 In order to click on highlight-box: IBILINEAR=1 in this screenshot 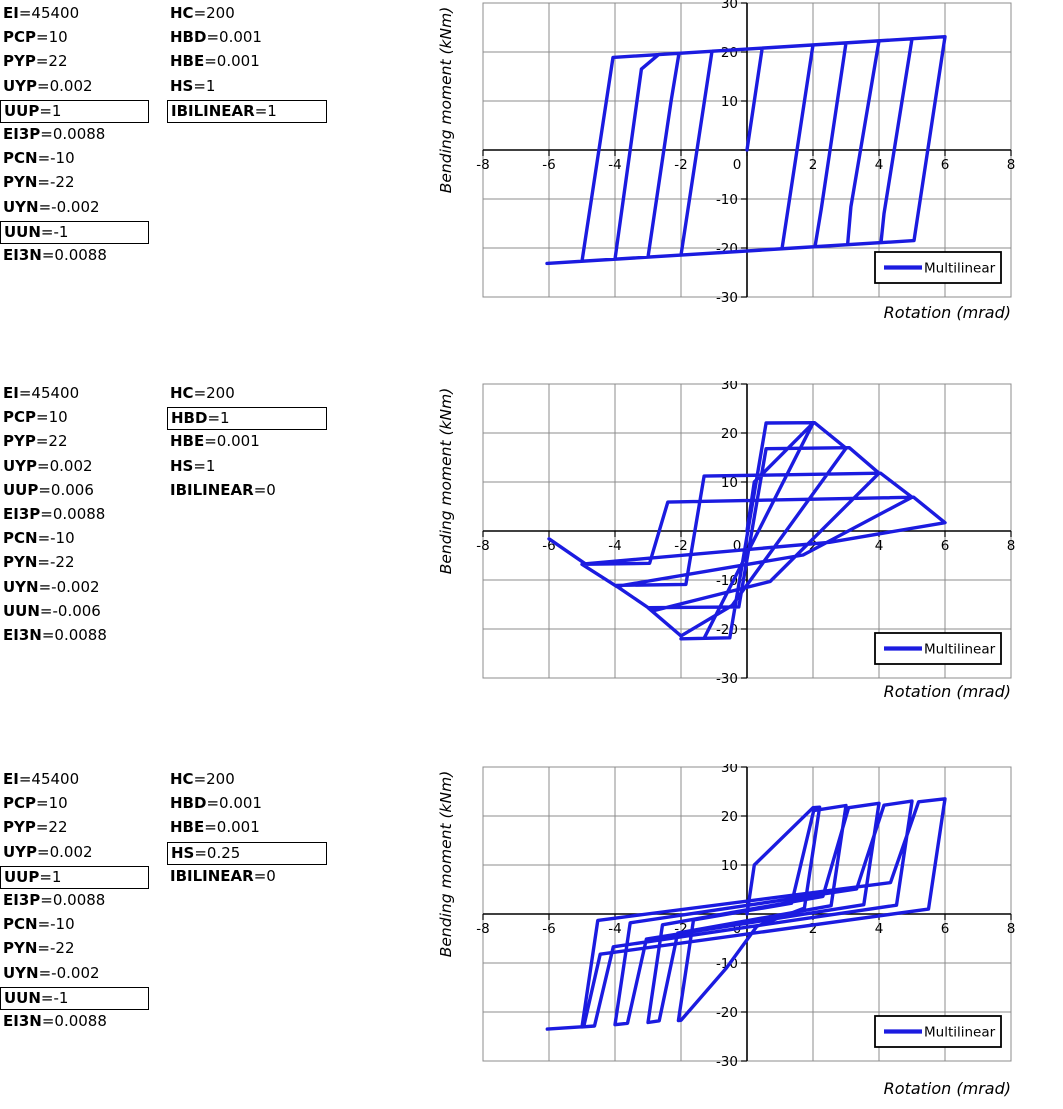, I will do `click(247, 111)`.